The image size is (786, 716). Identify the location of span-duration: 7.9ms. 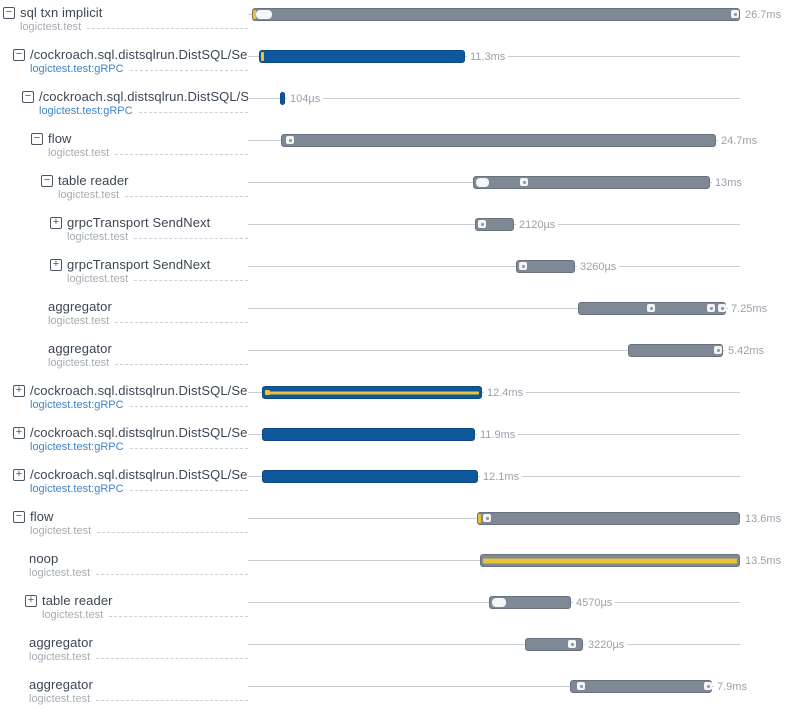
(732, 687).